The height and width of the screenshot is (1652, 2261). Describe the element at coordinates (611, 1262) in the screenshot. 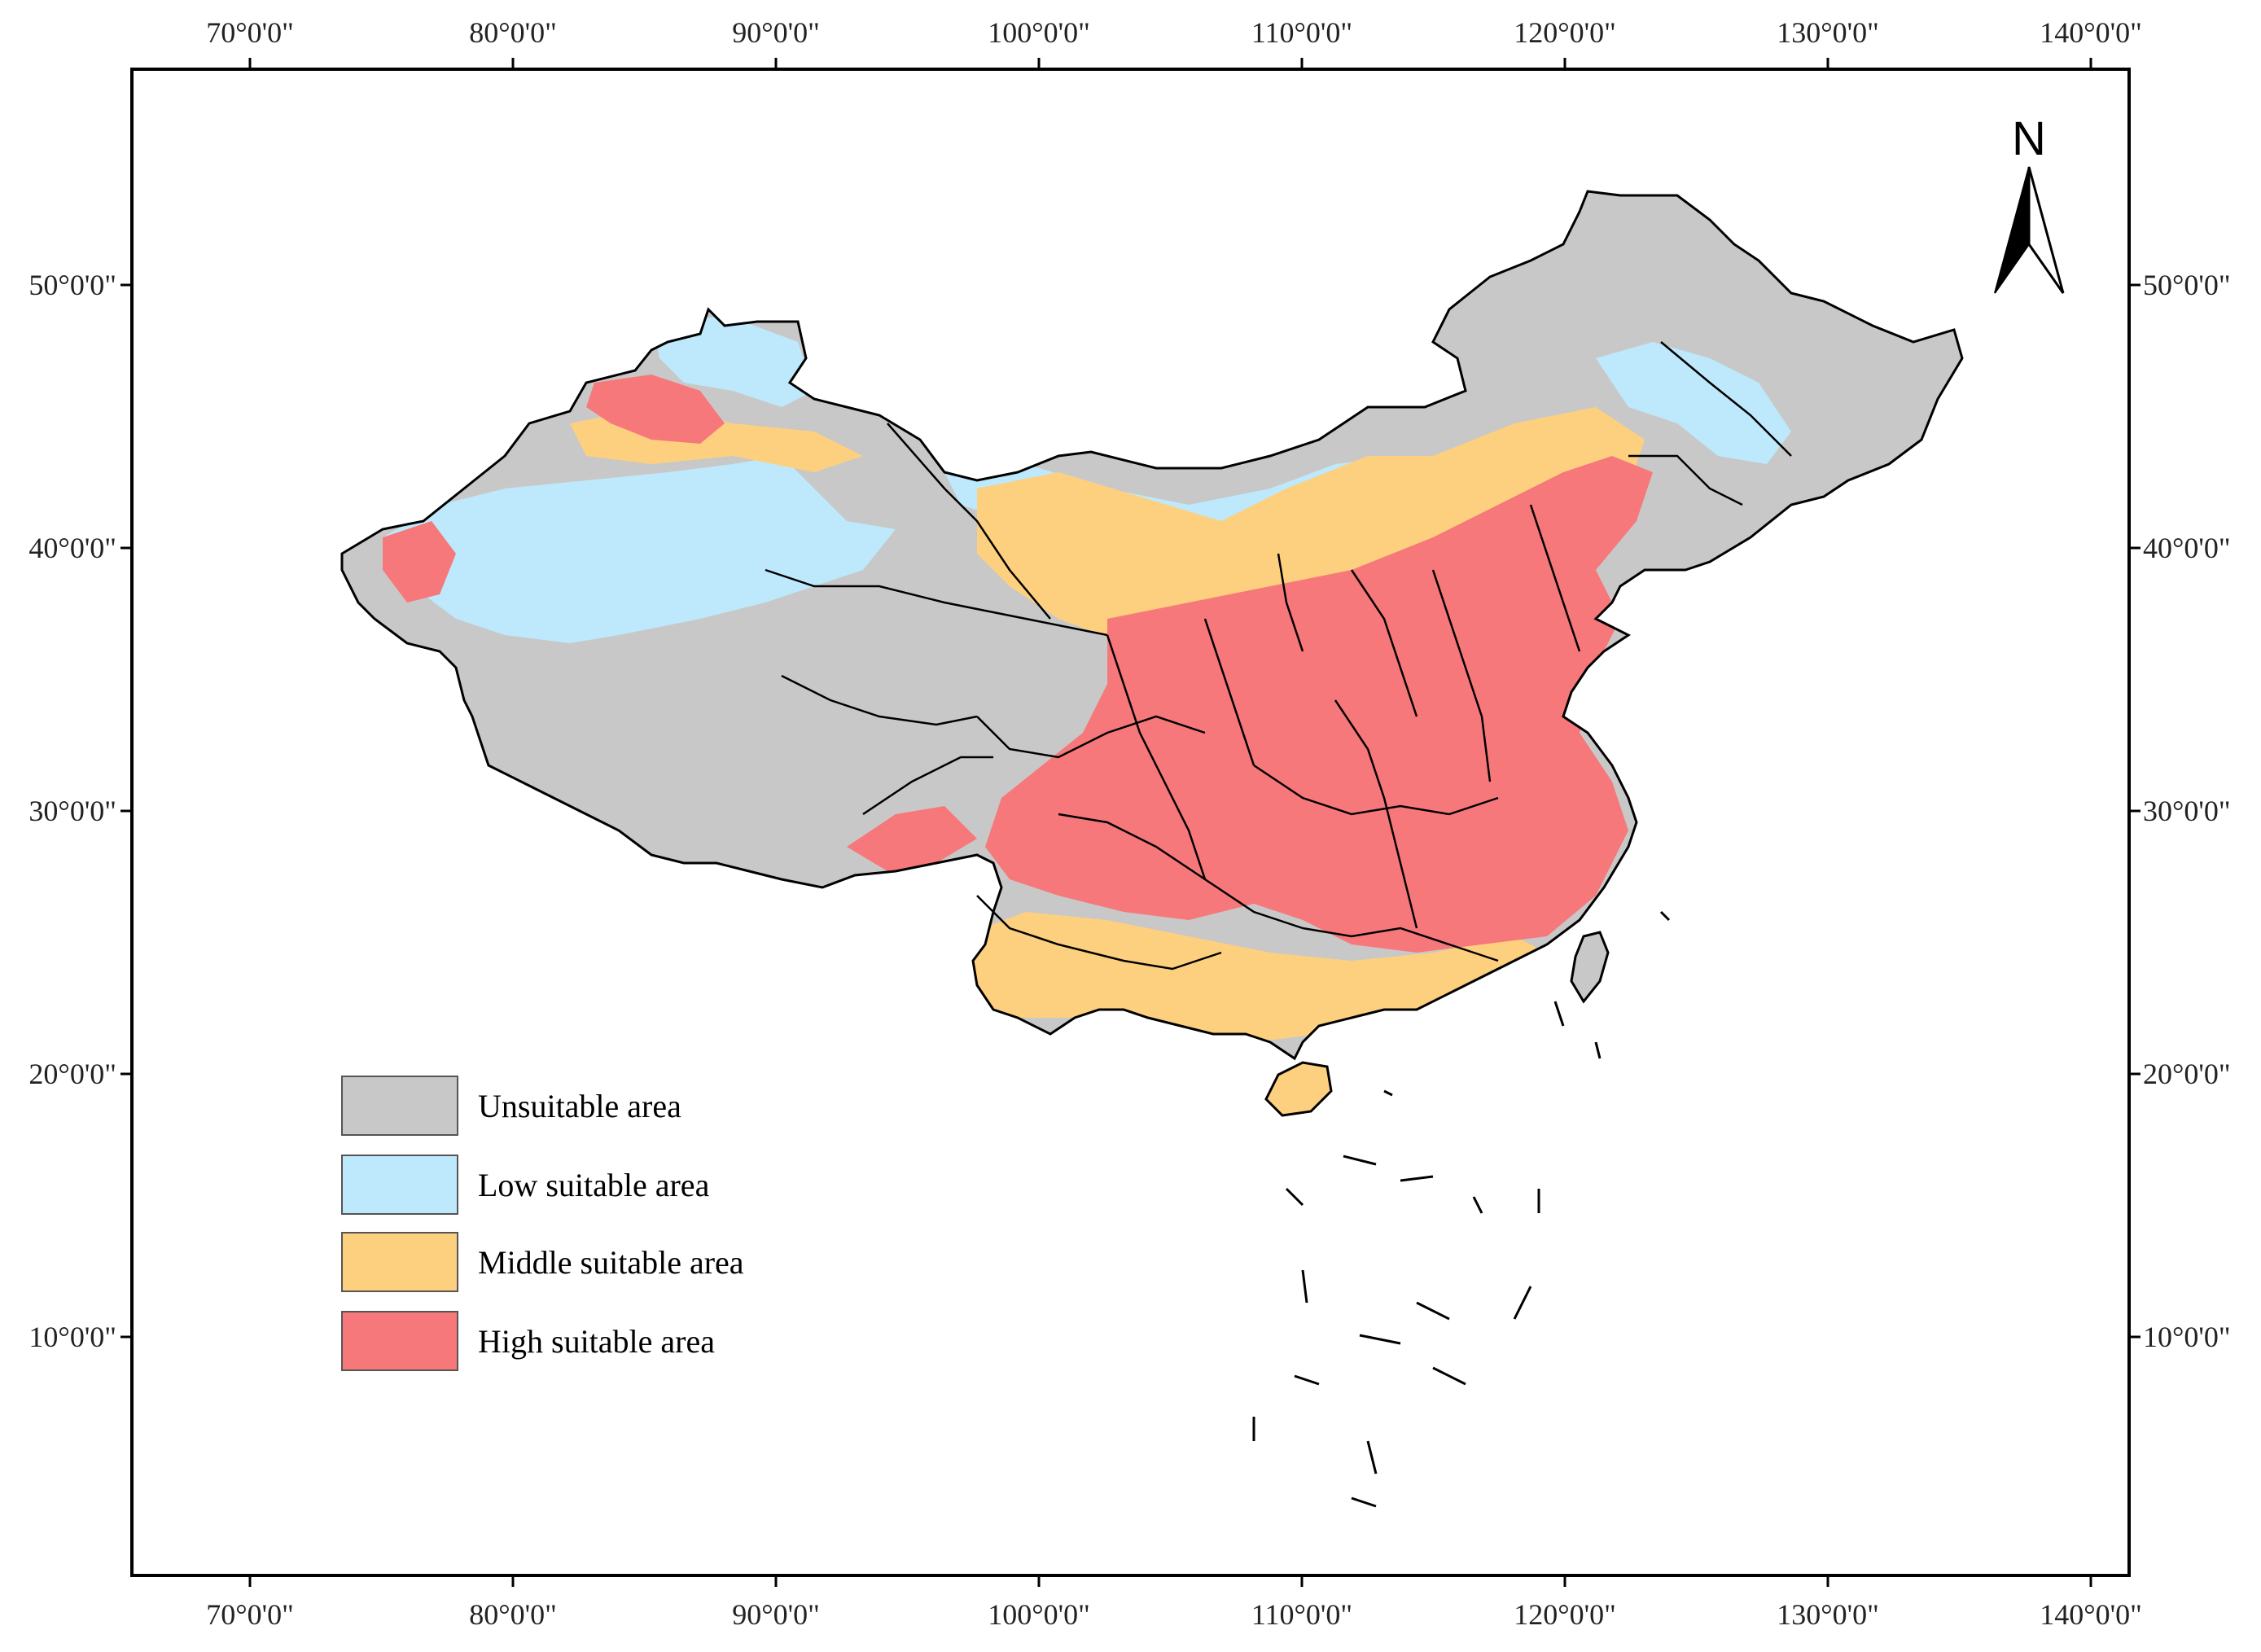

I see `legend-label: Middle suitable area` at that location.